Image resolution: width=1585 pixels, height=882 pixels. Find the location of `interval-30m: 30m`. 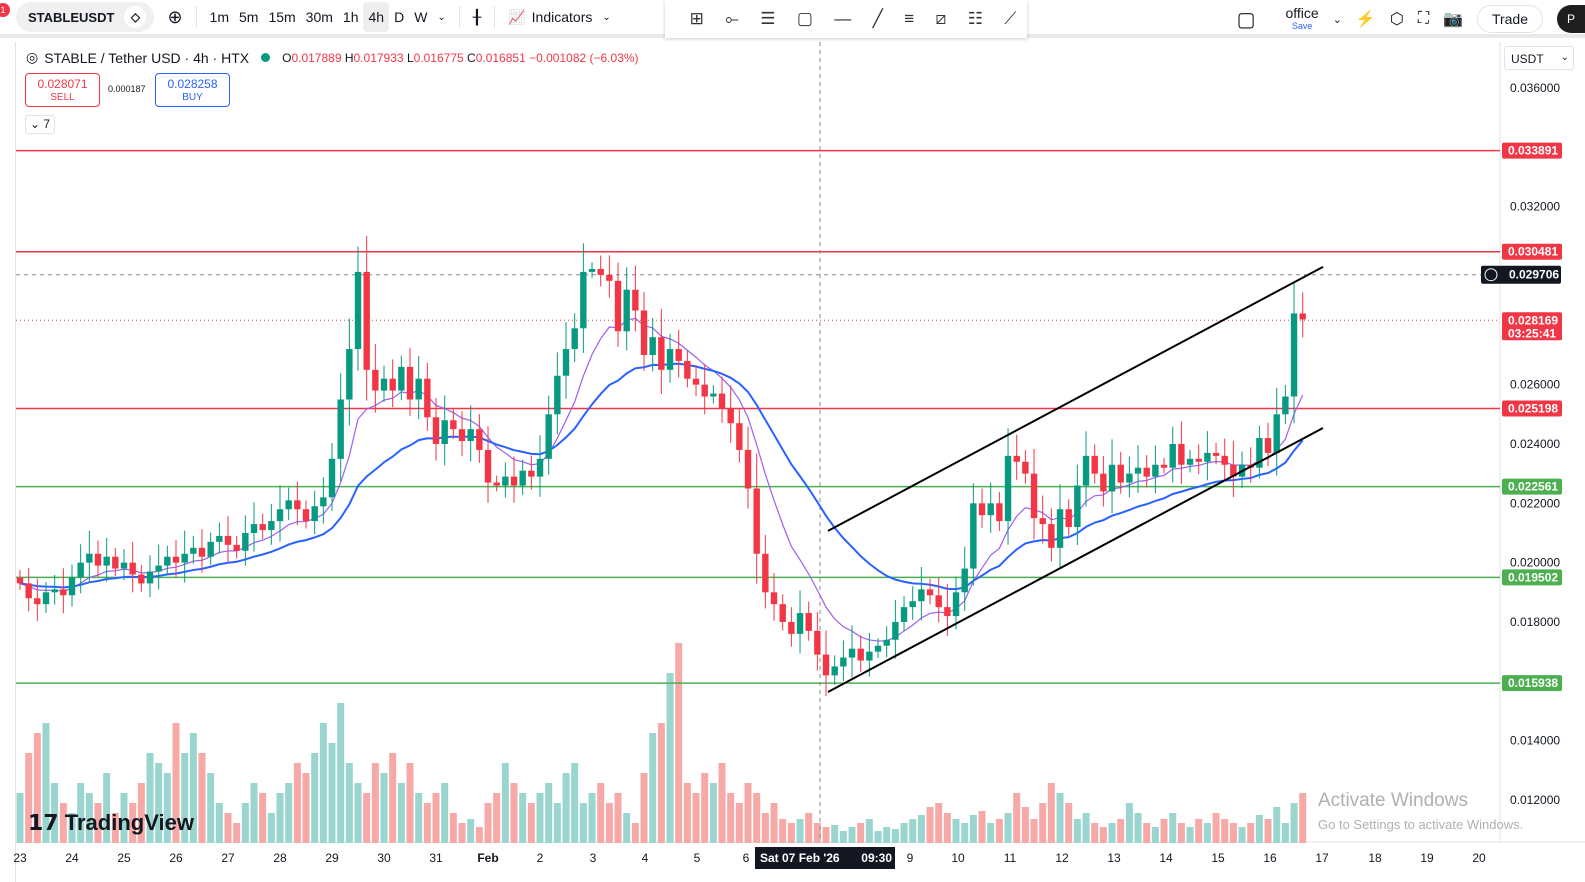

interval-30m: 30m is located at coordinates (319, 17).